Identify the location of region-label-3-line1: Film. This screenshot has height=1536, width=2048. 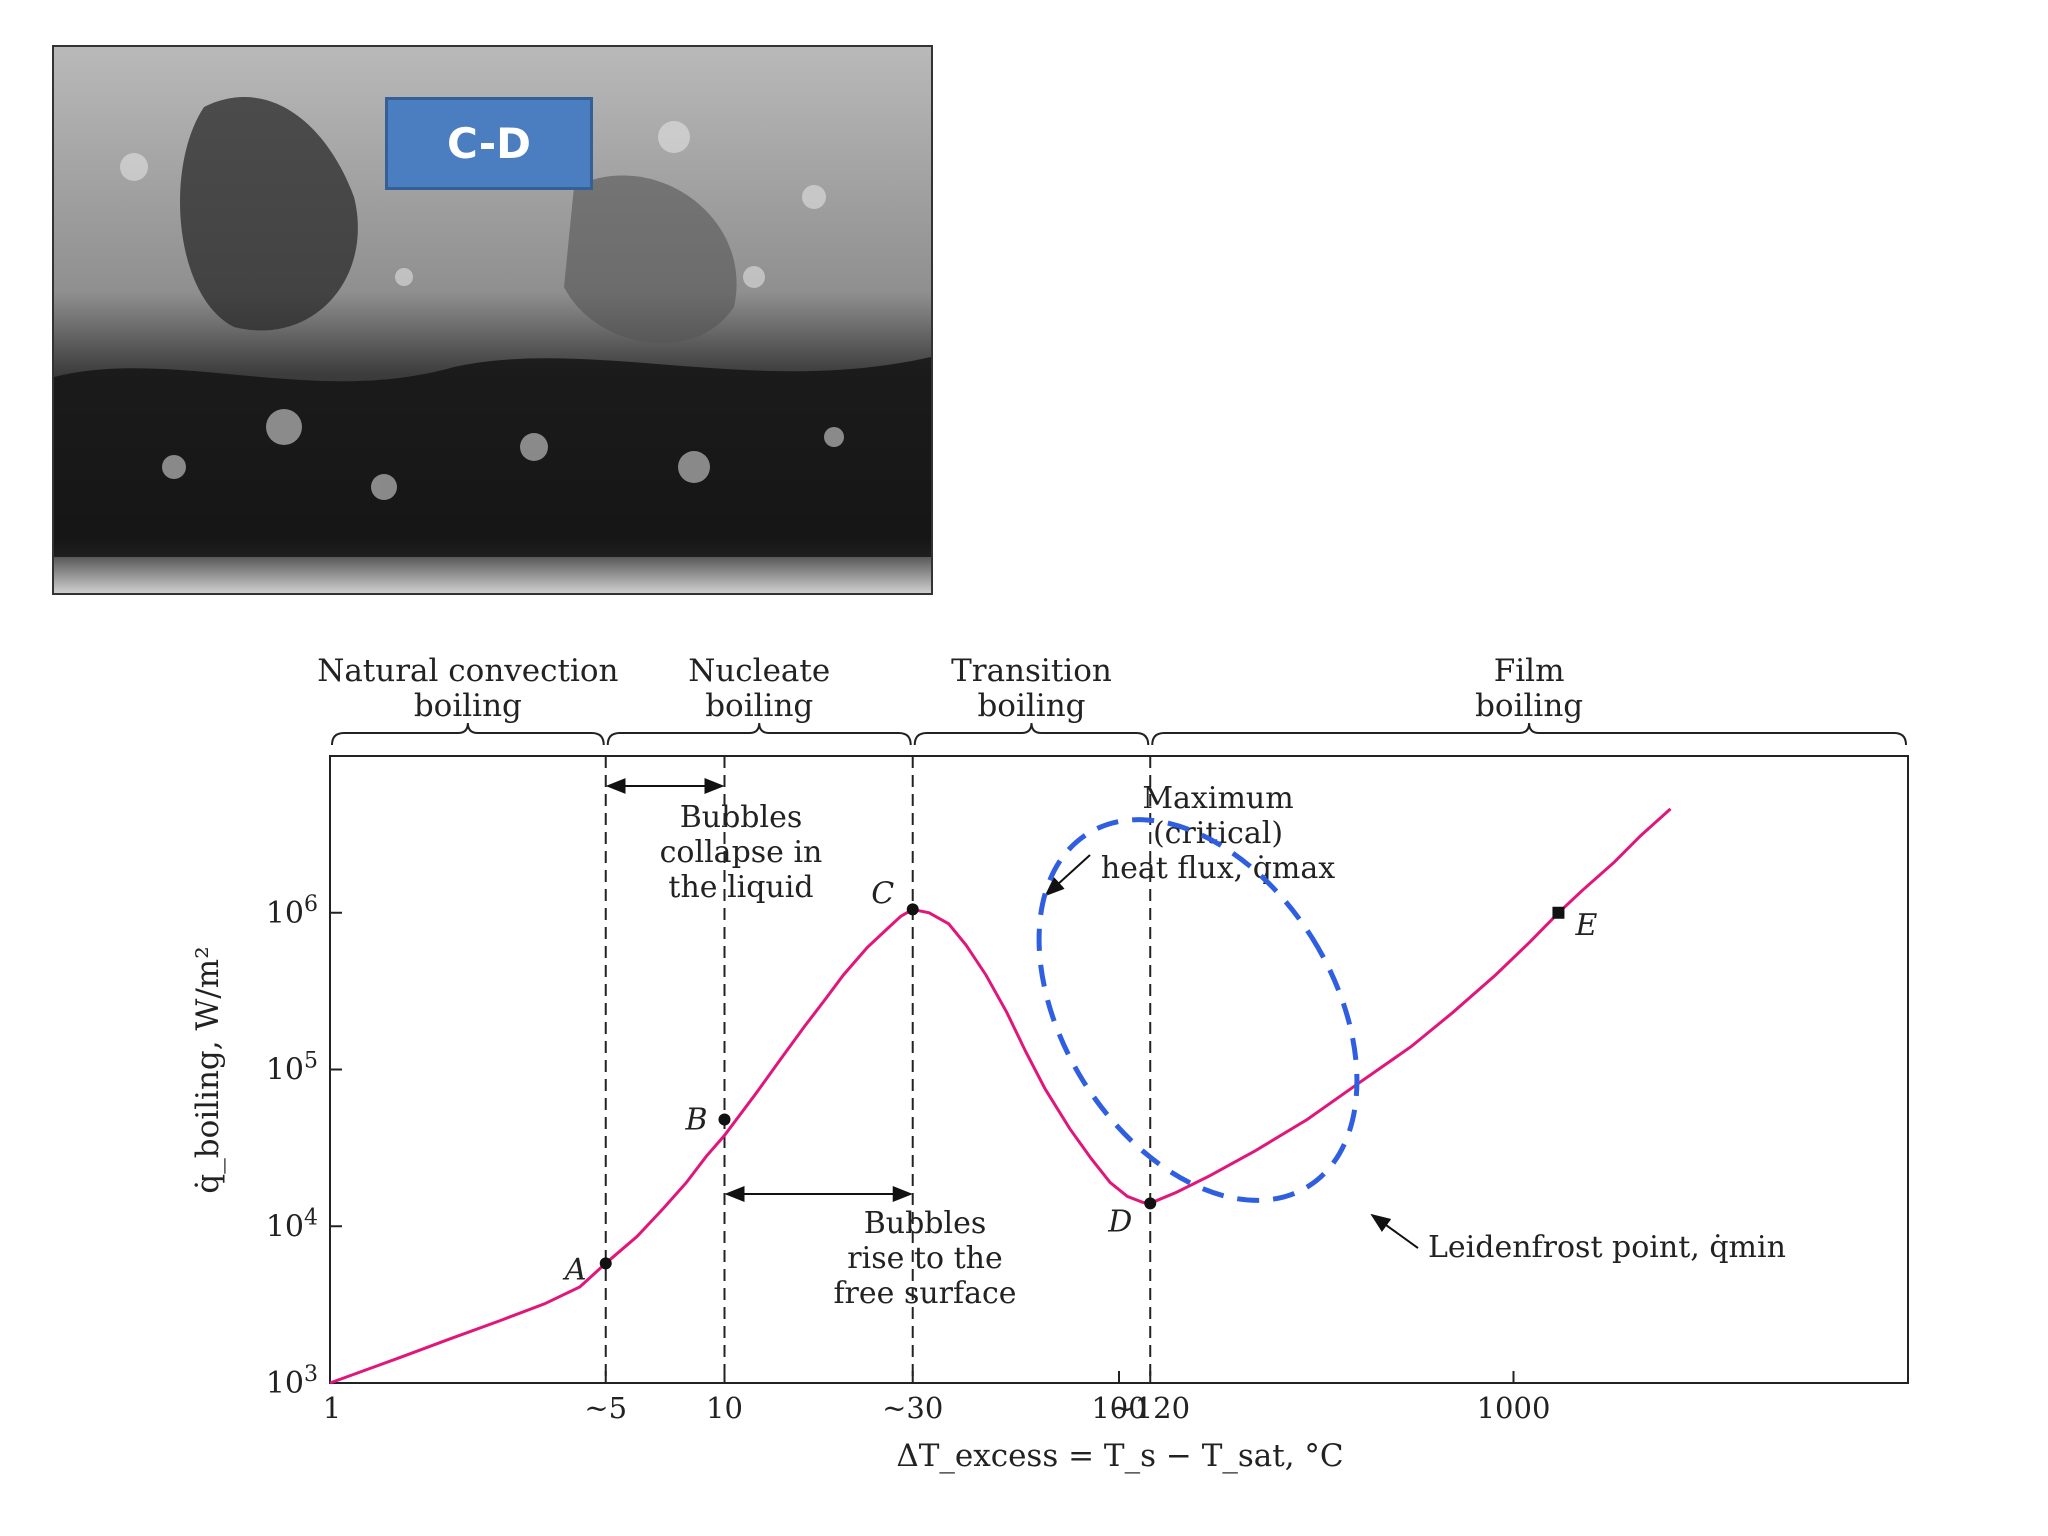
(1529, 671).